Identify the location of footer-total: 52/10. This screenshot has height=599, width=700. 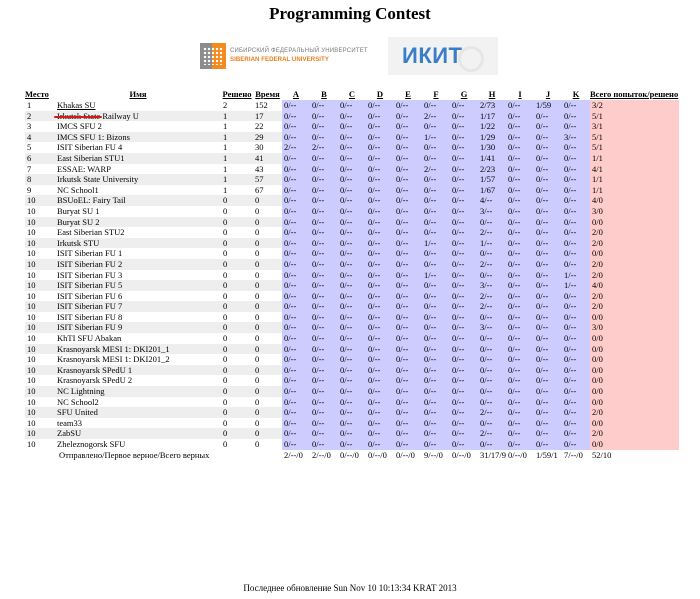
(634, 455).